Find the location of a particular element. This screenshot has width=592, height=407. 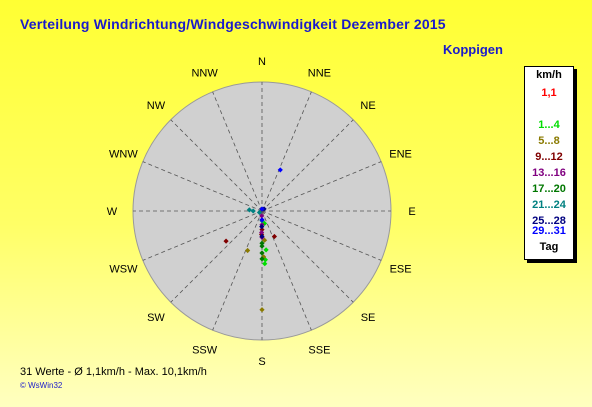

spoke-ne is located at coordinates (307, 165).